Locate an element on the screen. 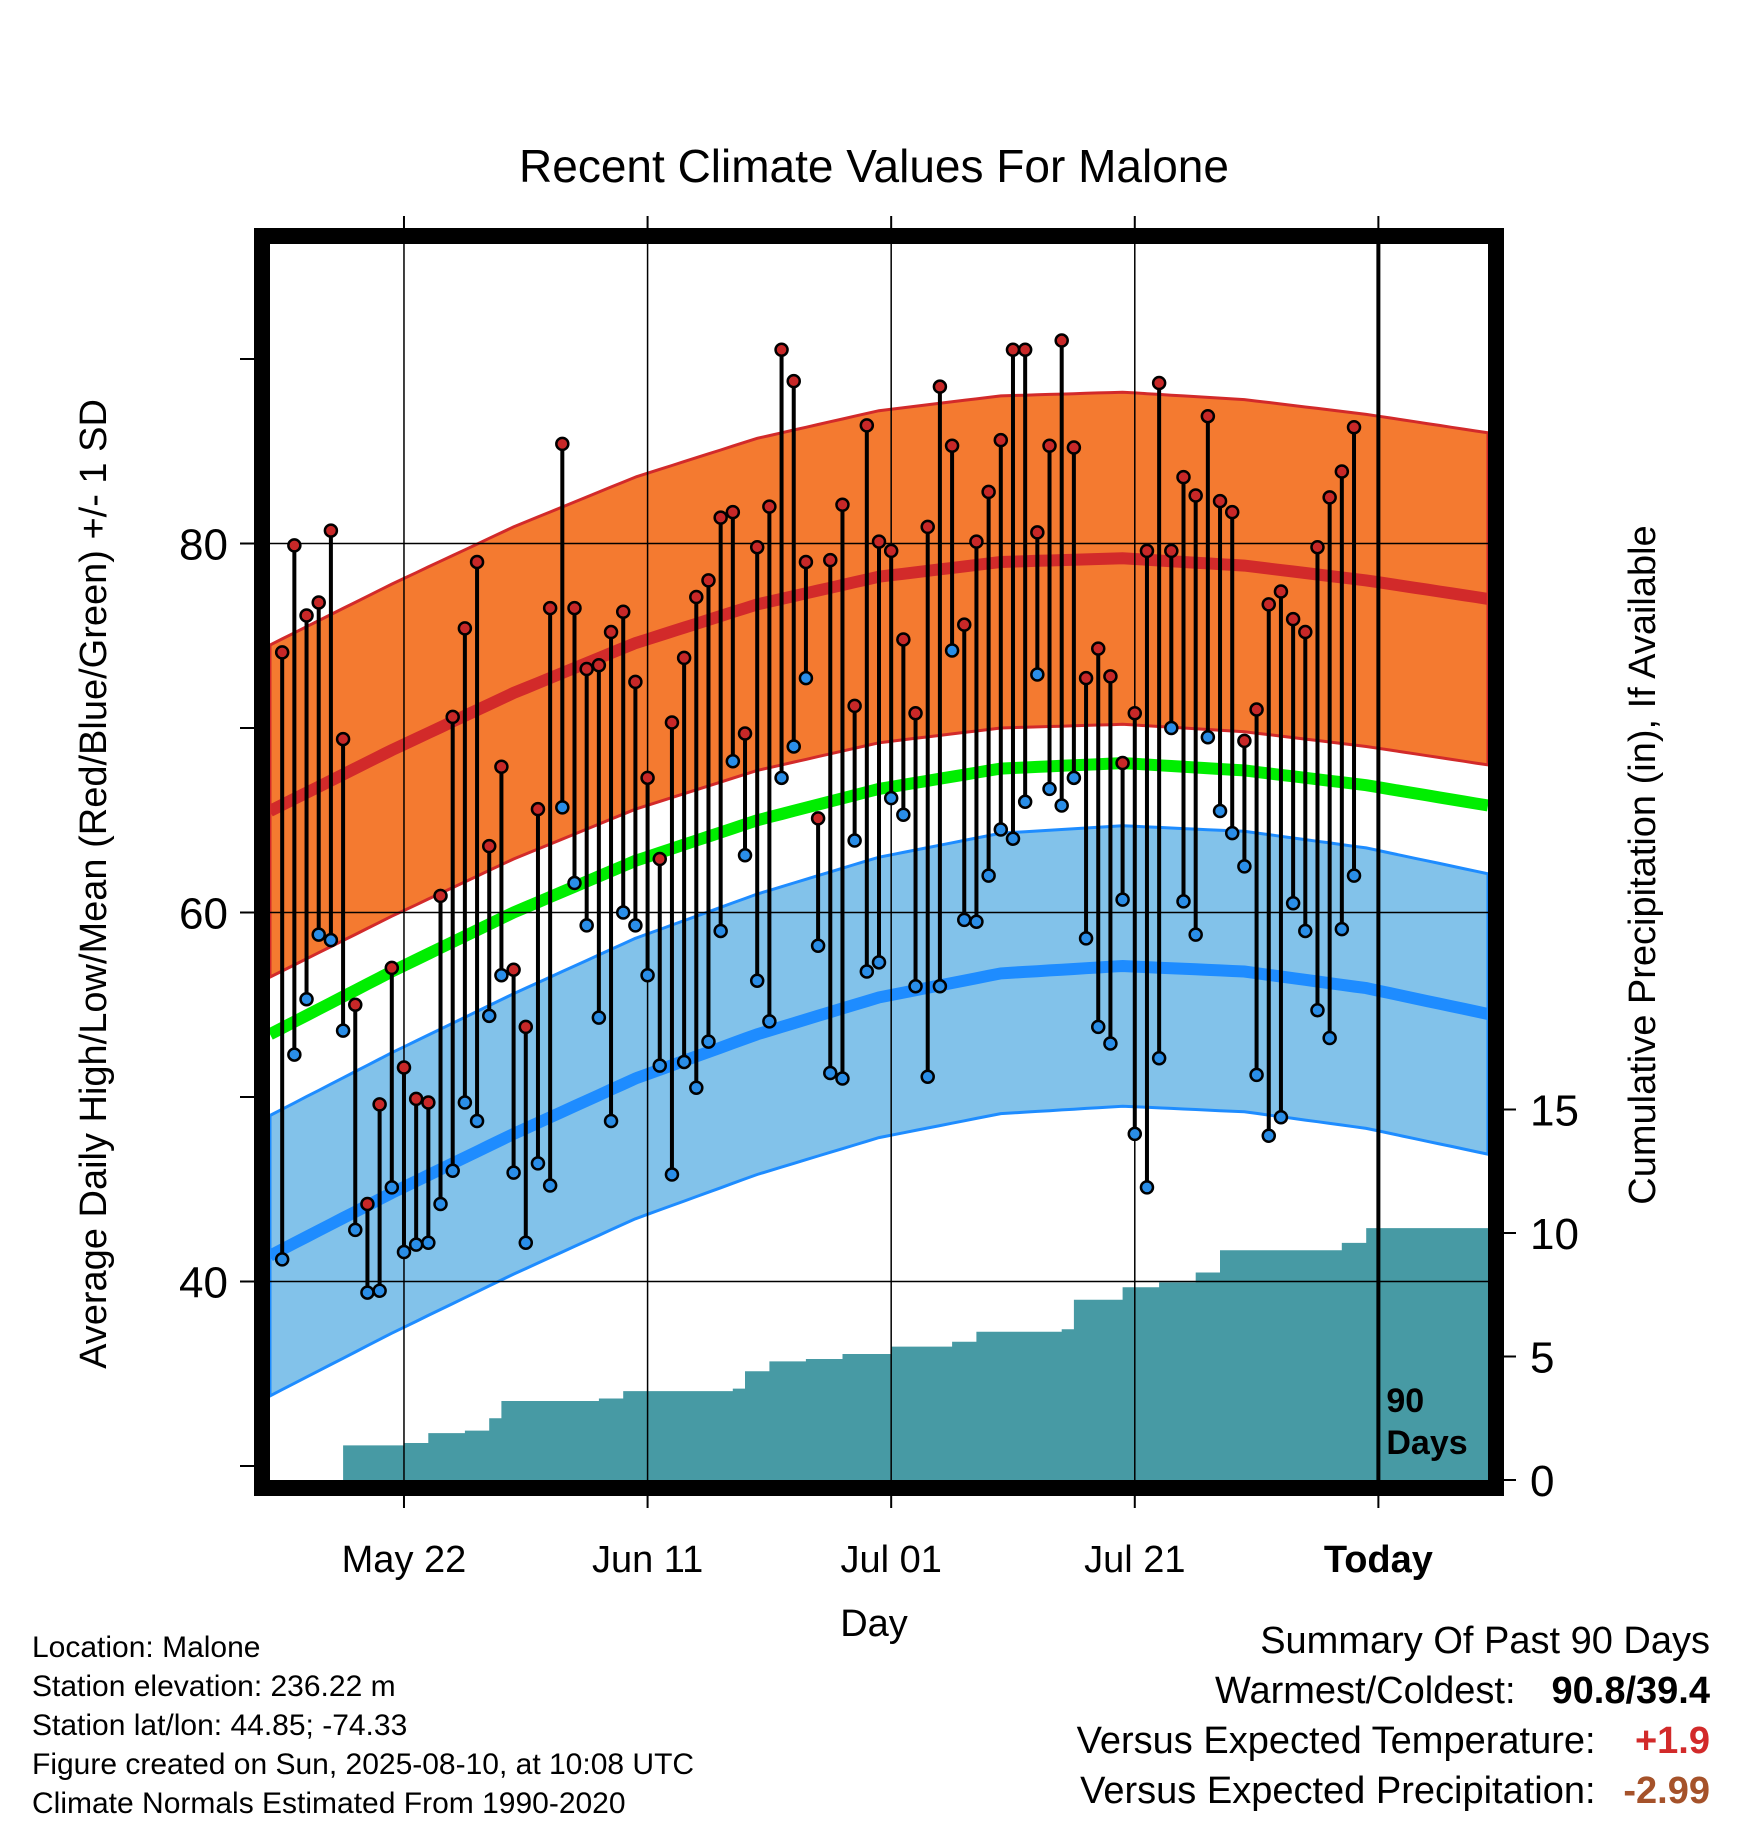 The image size is (1748, 1828). precip-area is located at coordinates (903, 1354).